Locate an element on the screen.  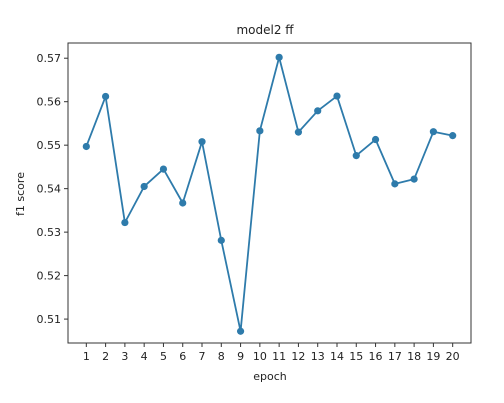
x-tick-label: 3 is located at coordinates (124, 356).